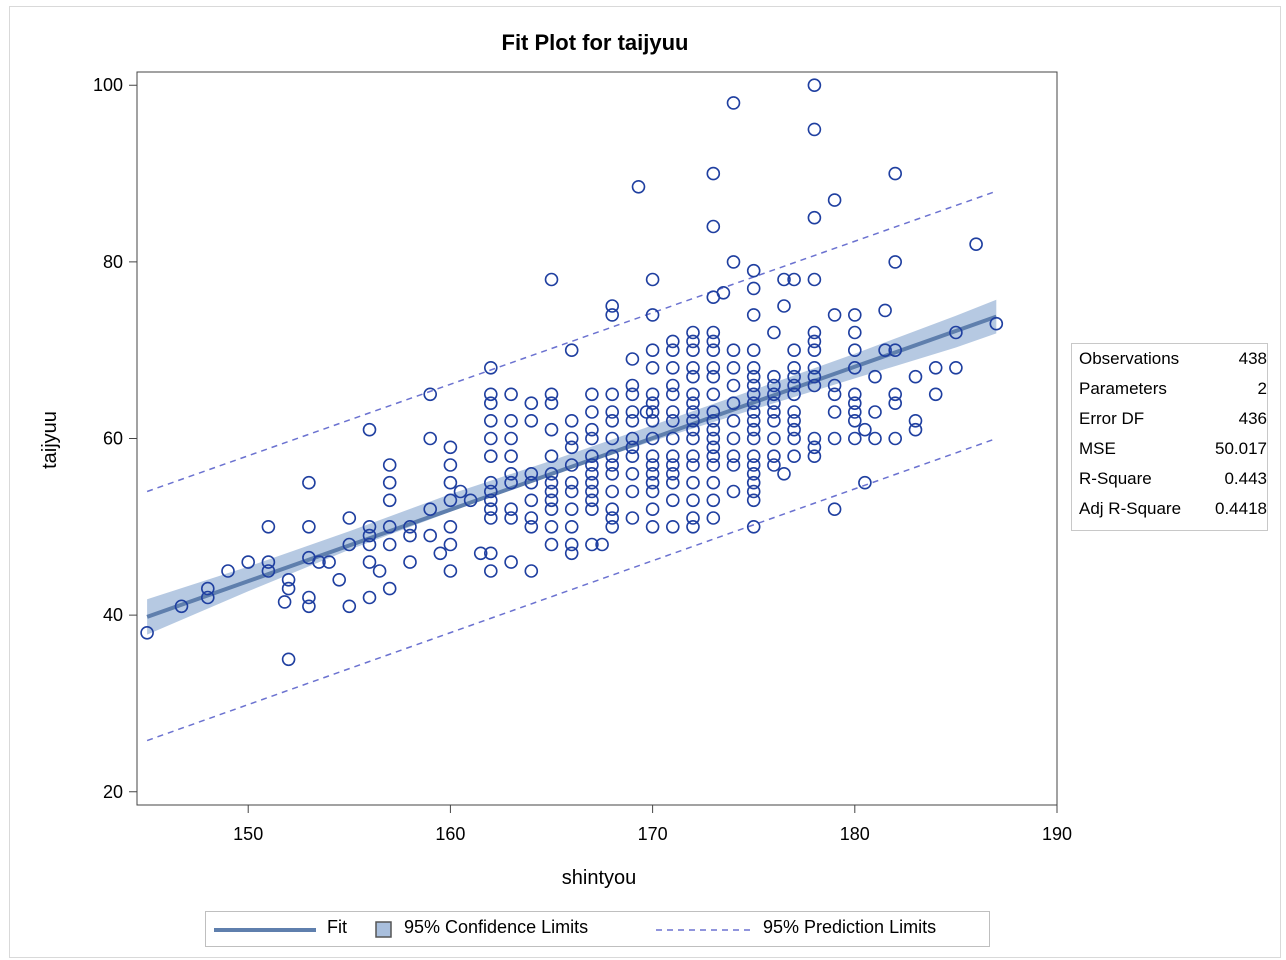  What do you see at coordinates (113, 792) in the screenshot?
I see `y-tick-label: 20` at bounding box center [113, 792].